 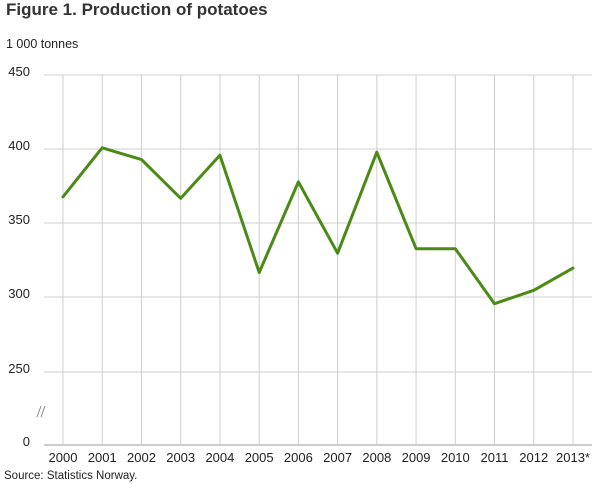 I want to click on y-tick-label: 350, so click(x=19, y=219).